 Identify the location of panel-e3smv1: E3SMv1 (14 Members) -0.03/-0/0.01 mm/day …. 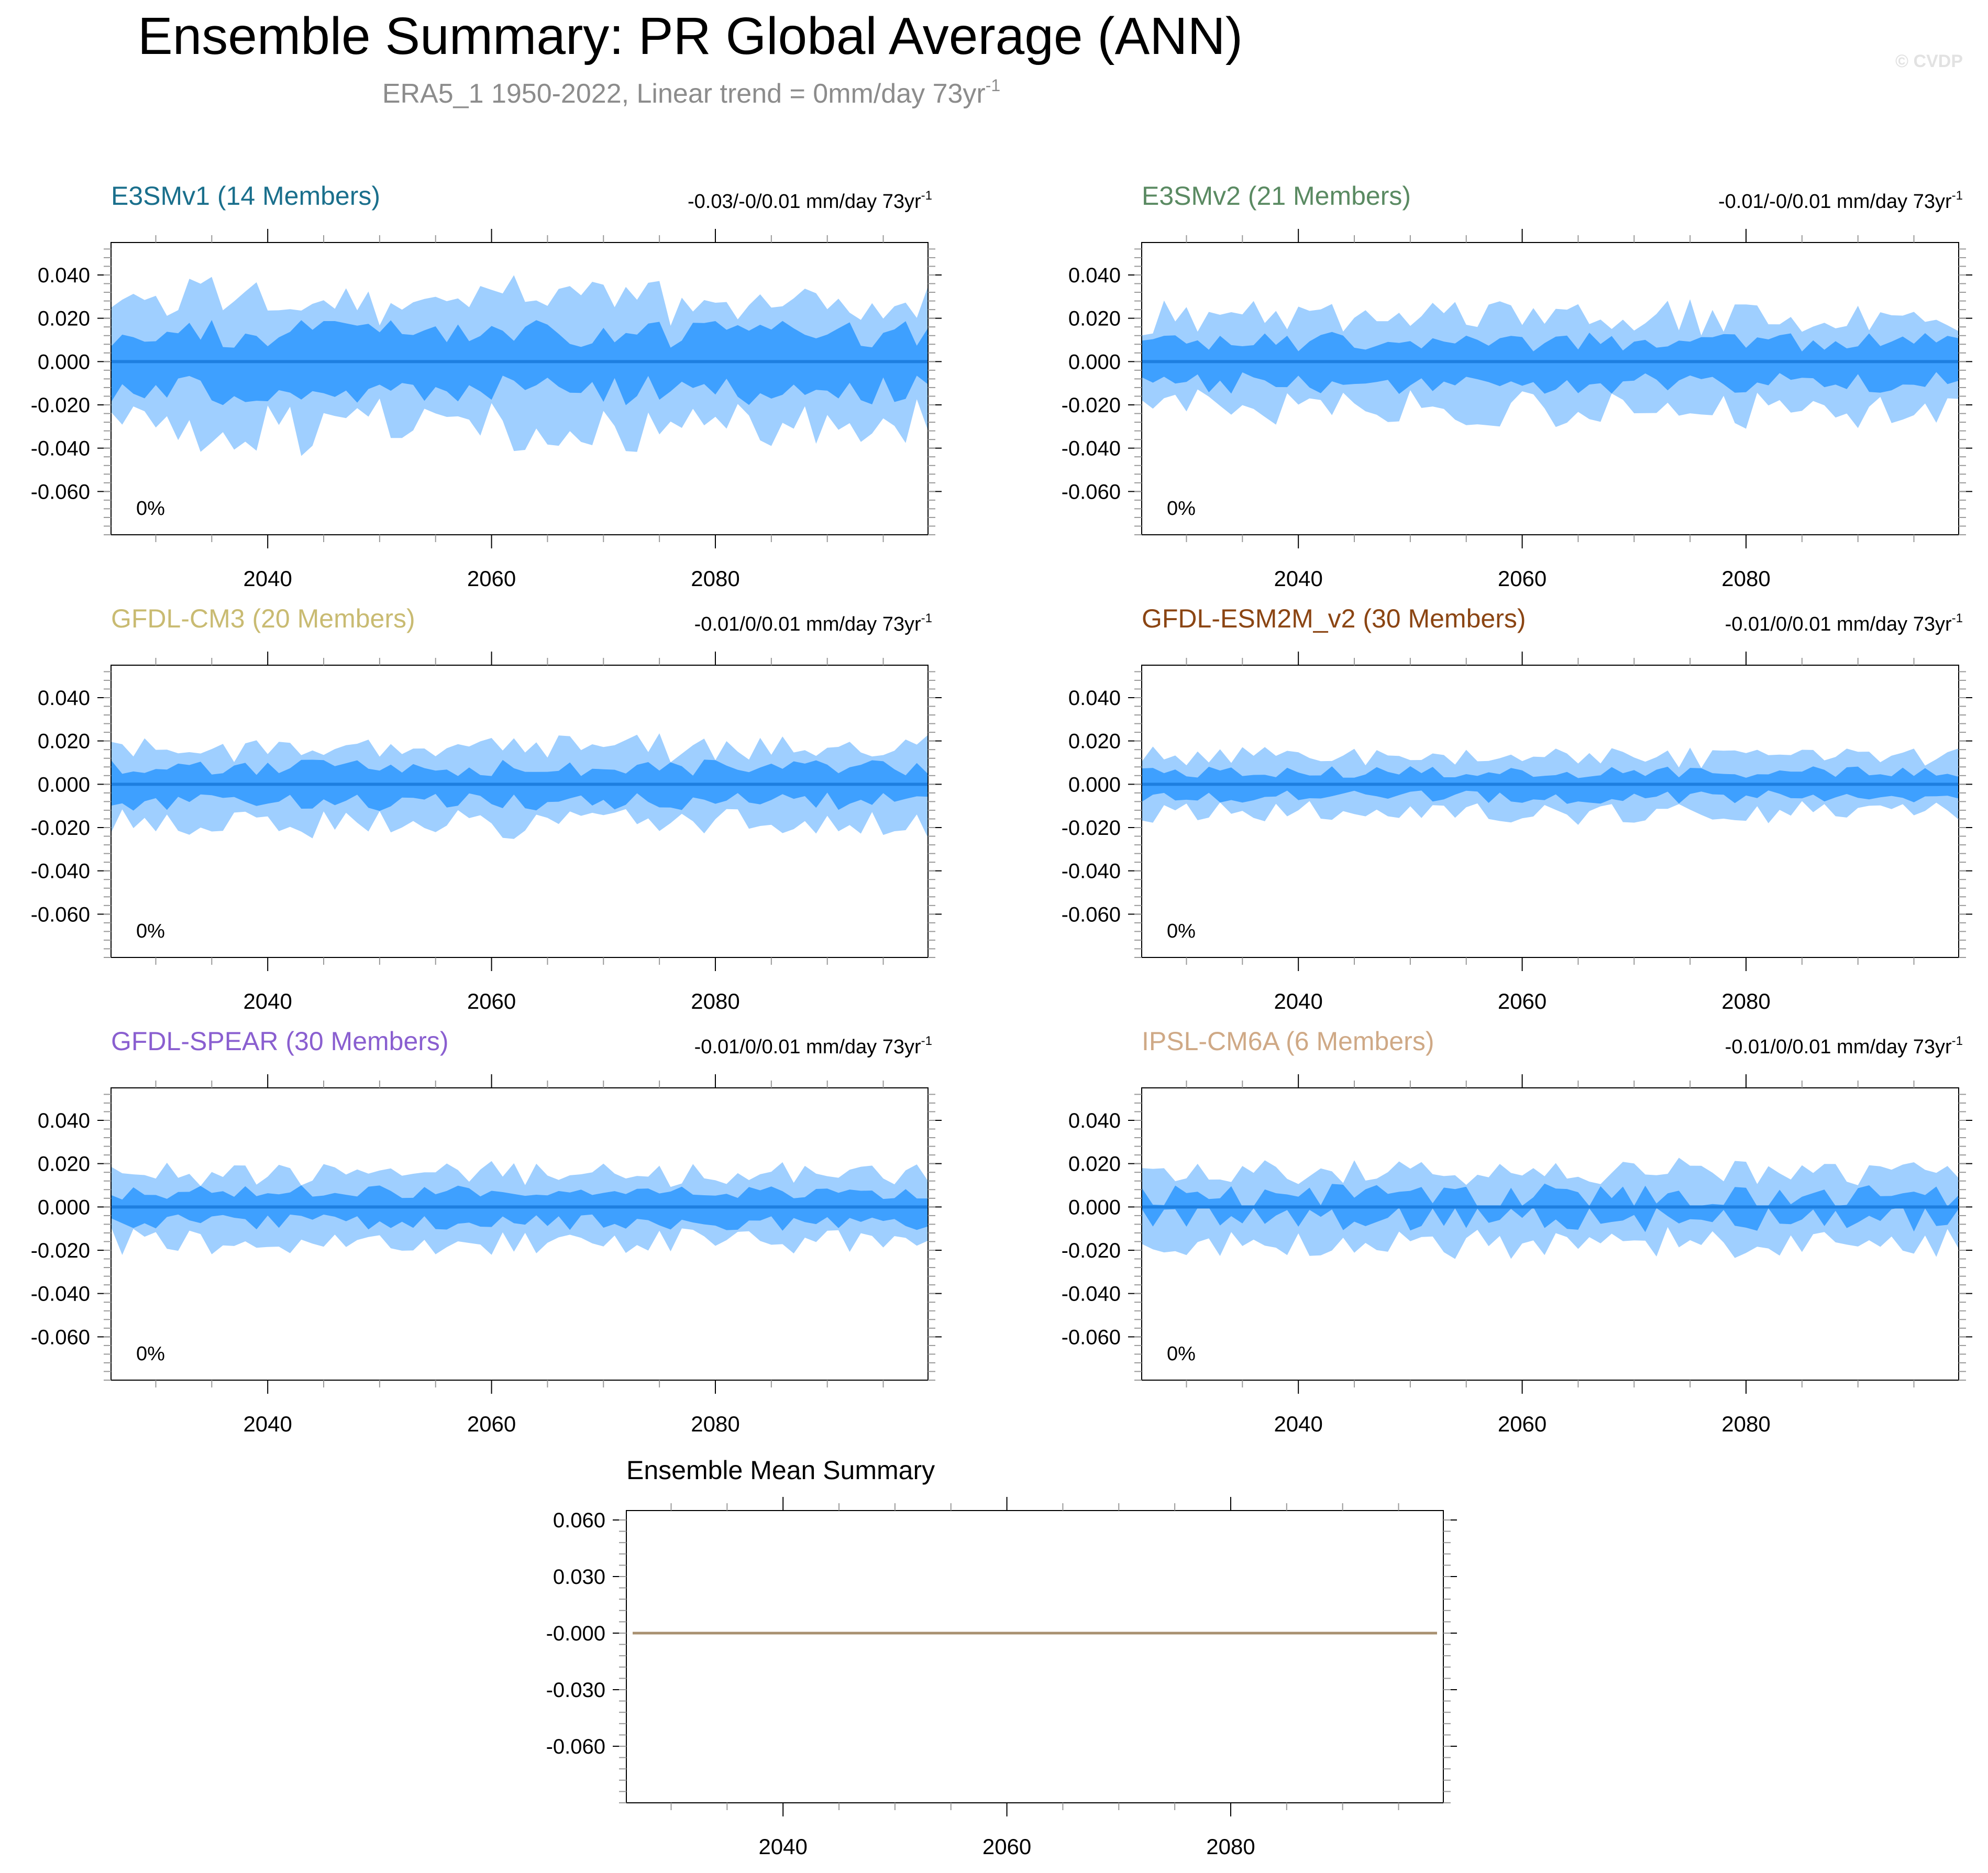
(486, 386).